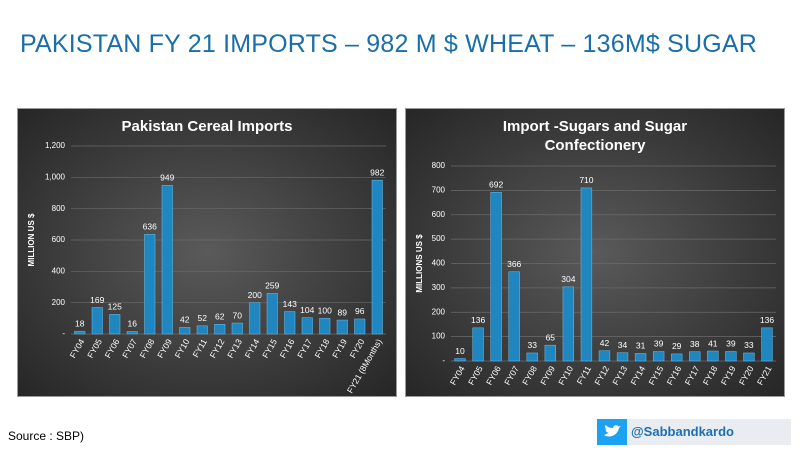  What do you see at coordinates (584, 375) in the screenshot?
I see `x-tick-label: FY11` at bounding box center [584, 375].